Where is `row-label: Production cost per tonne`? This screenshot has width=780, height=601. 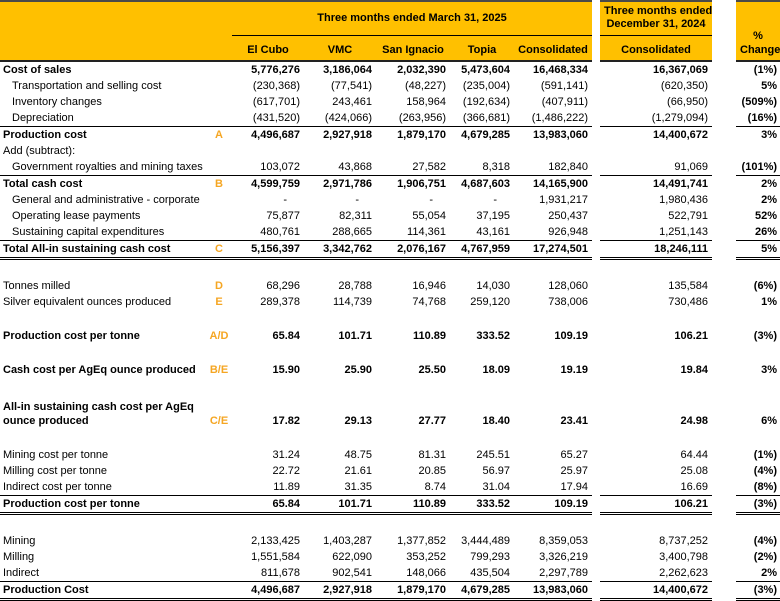
row-label: Production cost per tonne is located at coordinates (103, 505).